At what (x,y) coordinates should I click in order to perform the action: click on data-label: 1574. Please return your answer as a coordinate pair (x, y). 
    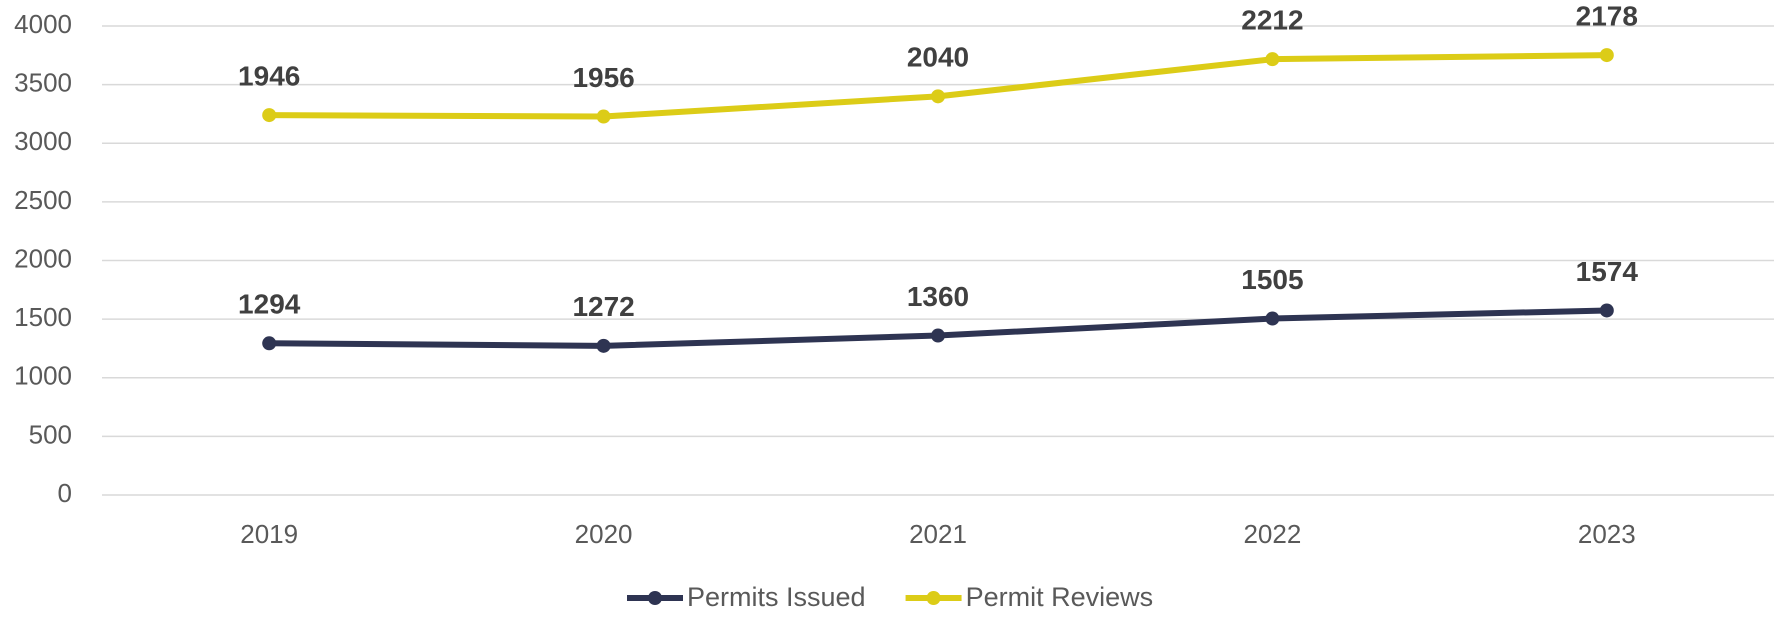
    Looking at the image, I should click on (1607, 271).